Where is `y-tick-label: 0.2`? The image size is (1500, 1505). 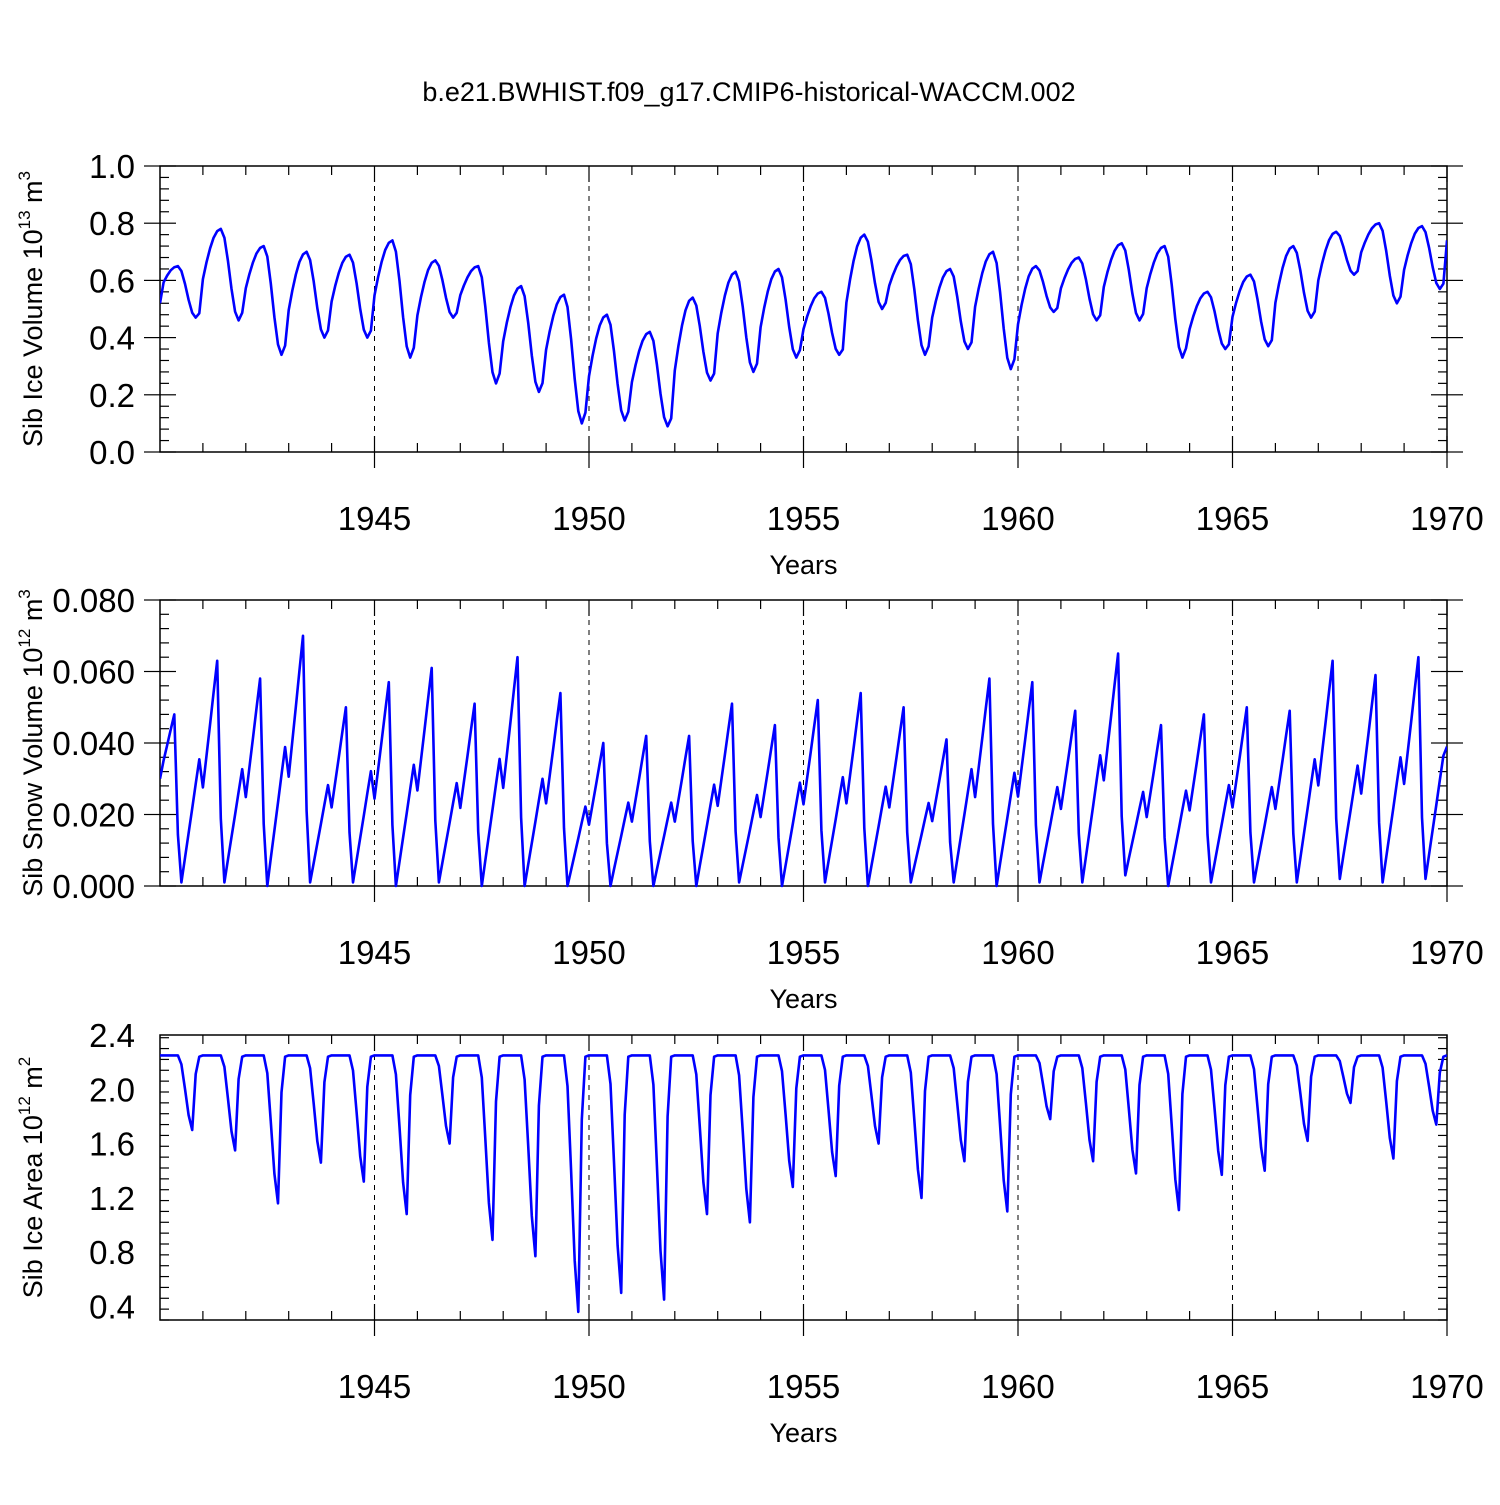
y-tick-label: 0.2 is located at coordinates (112, 395).